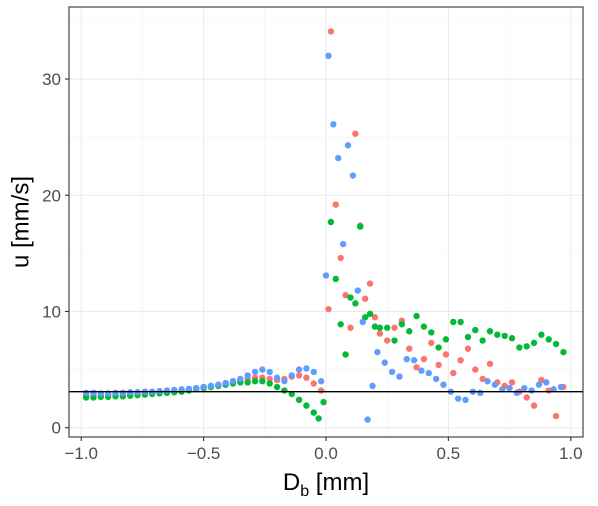 This screenshot has width=598, height=506. I want to click on y-tick-label: 30, so click(51, 79).